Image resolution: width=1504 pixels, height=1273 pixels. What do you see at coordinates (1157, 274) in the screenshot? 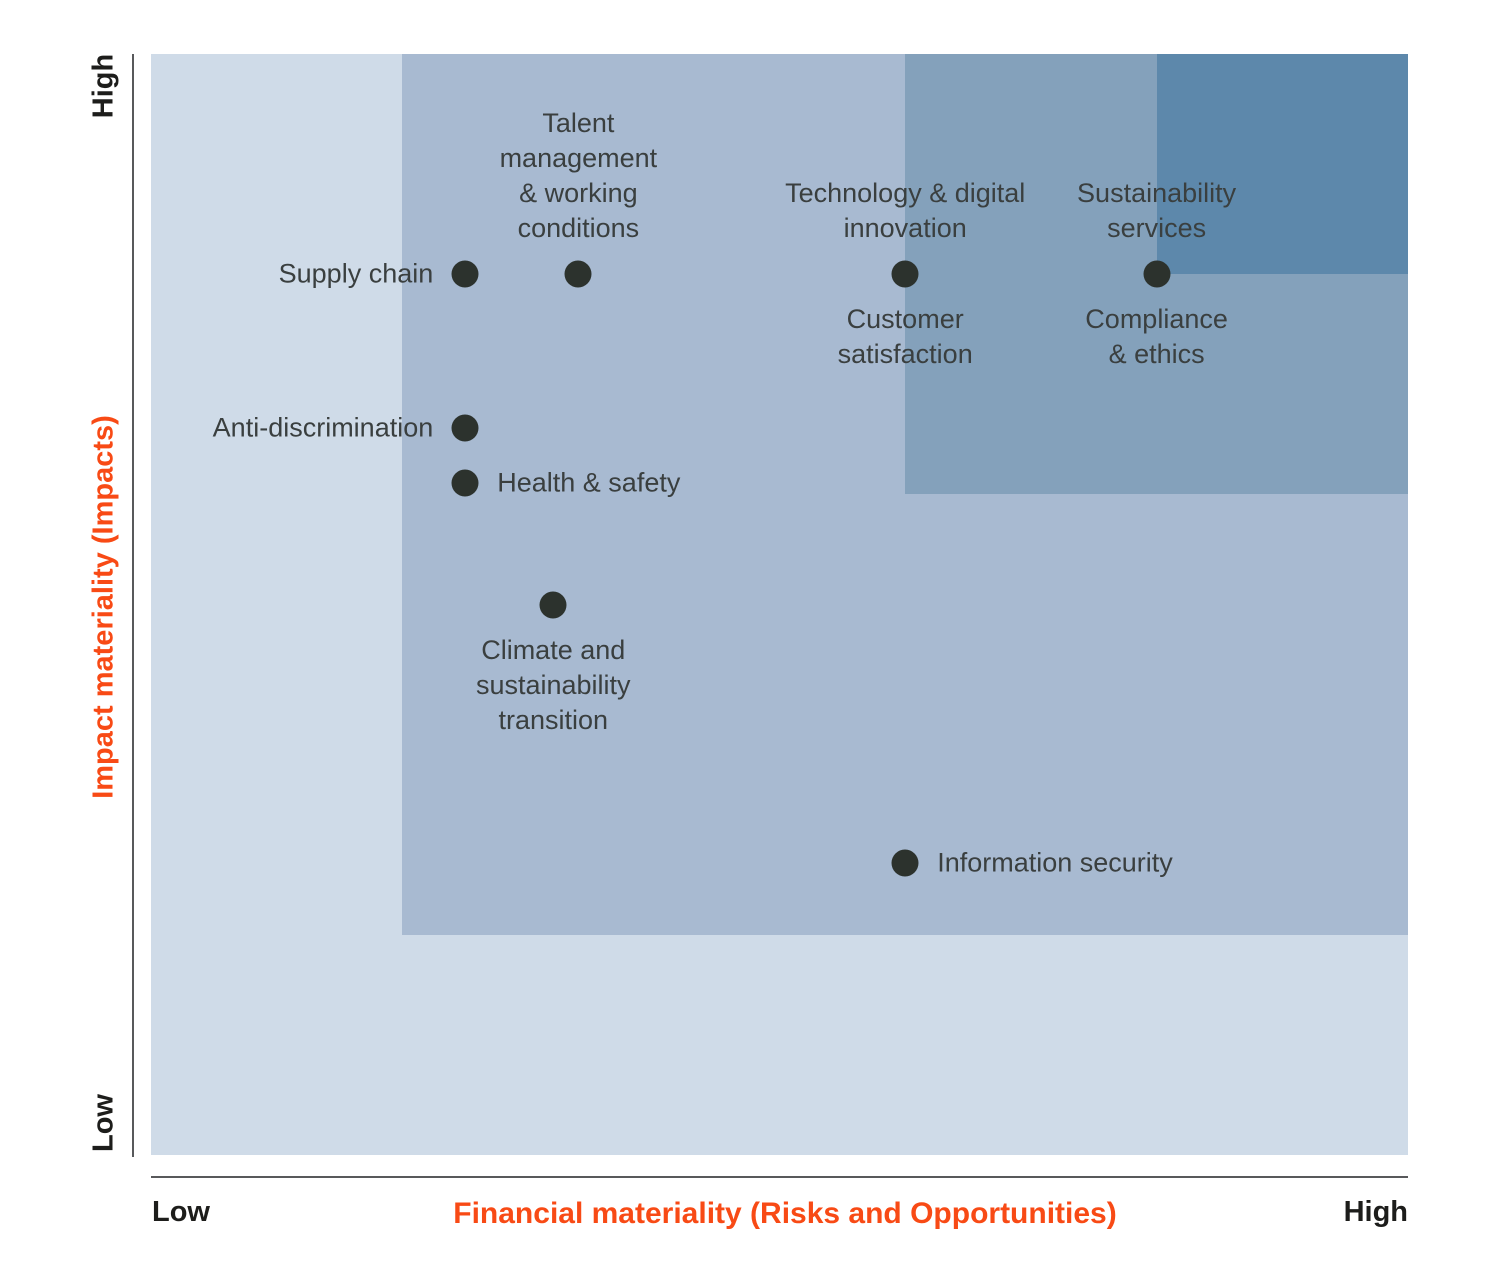
I see `dot-sustainability-services` at bounding box center [1157, 274].